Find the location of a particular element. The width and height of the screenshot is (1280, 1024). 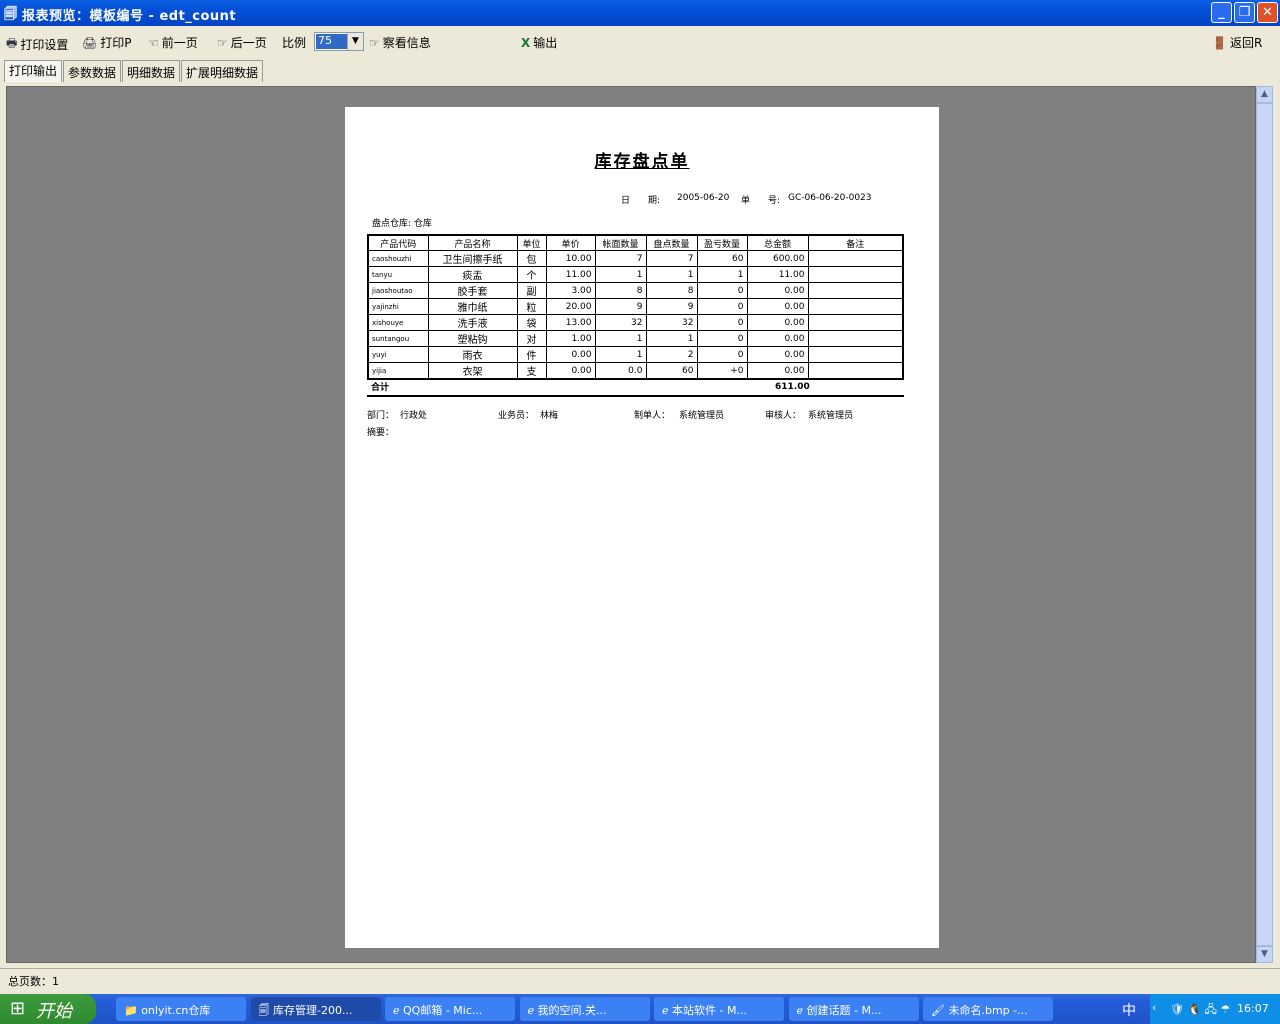

chevron-down-icon: ▼ is located at coordinates (355, 41).